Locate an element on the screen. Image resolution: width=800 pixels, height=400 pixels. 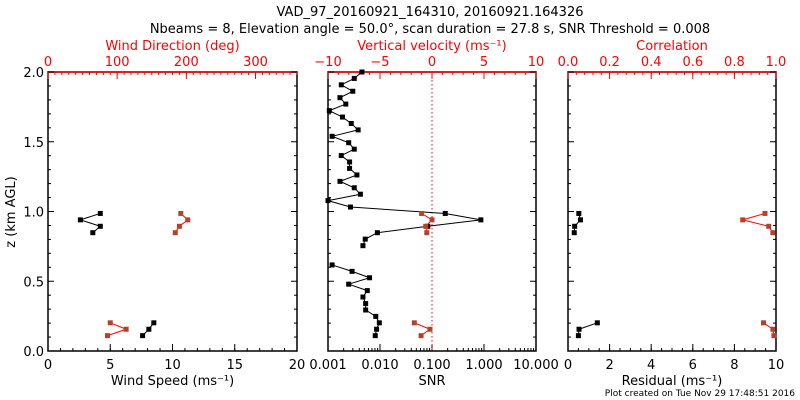
x-tick-label: 0.100 is located at coordinates (431, 365).